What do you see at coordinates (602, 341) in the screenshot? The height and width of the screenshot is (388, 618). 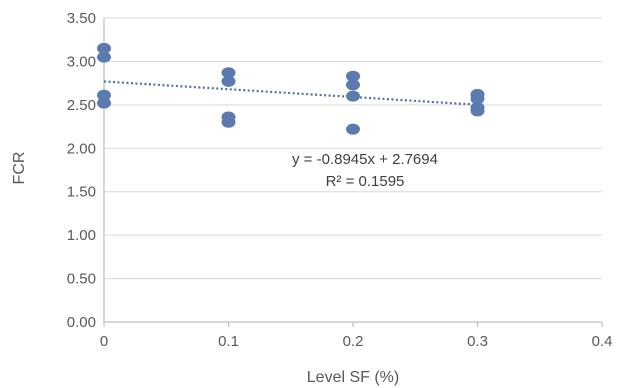 I see `x-tick-label: 0.4` at bounding box center [602, 341].